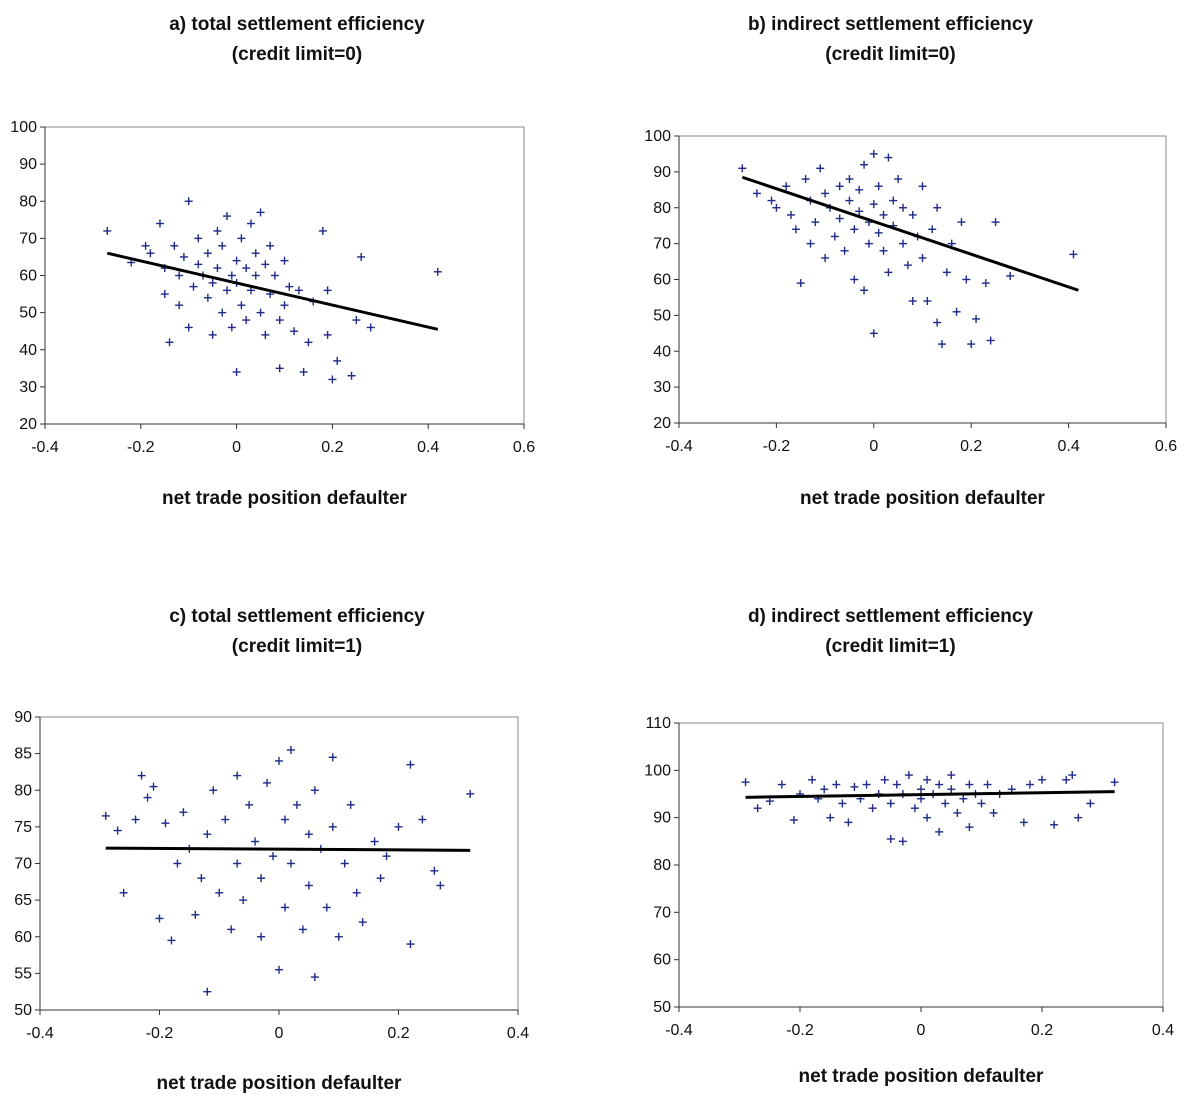 This screenshot has width=1187, height=1100. Describe the element at coordinates (279, 1083) in the screenshot. I see `x-axis-label: net trade position defaulter` at that location.